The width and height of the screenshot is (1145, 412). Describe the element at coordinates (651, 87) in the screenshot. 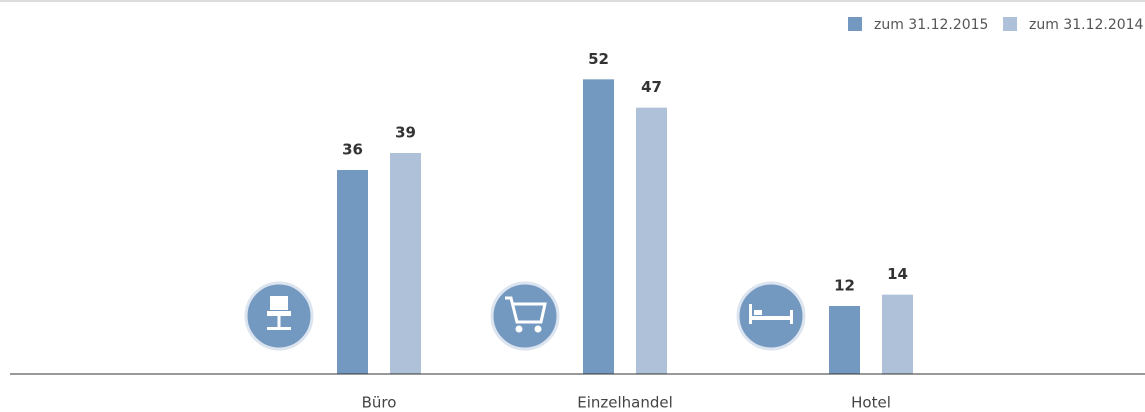

I see `value-label: 47` at that location.